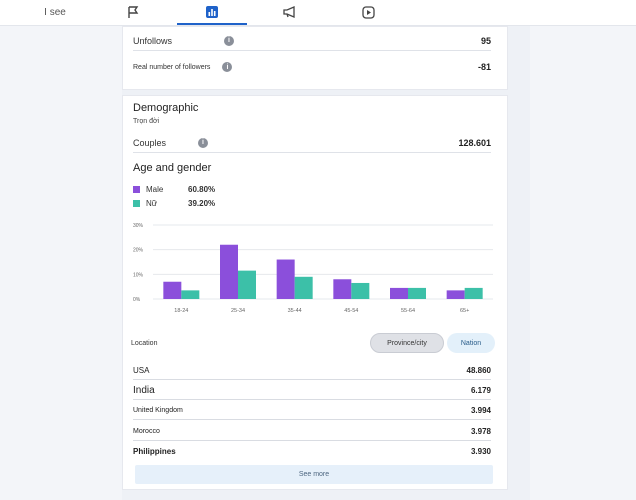  Describe the element at coordinates (137, 300) in the screenshot. I see `y-tick-label: 0%` at that location.